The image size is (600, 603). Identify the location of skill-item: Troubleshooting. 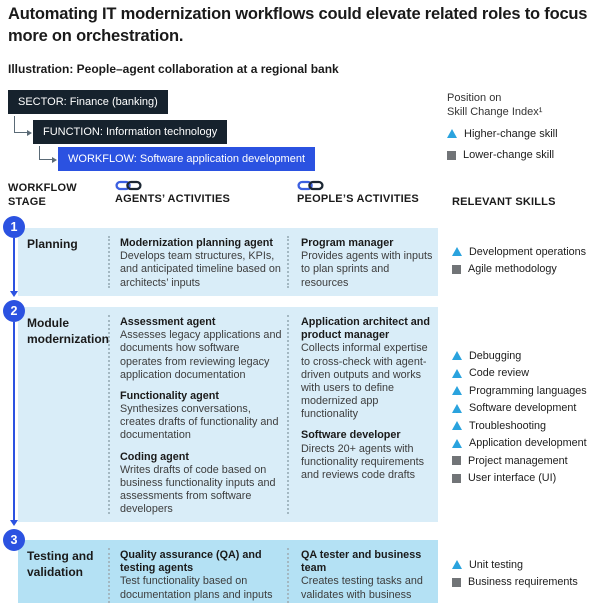
(519, 426).